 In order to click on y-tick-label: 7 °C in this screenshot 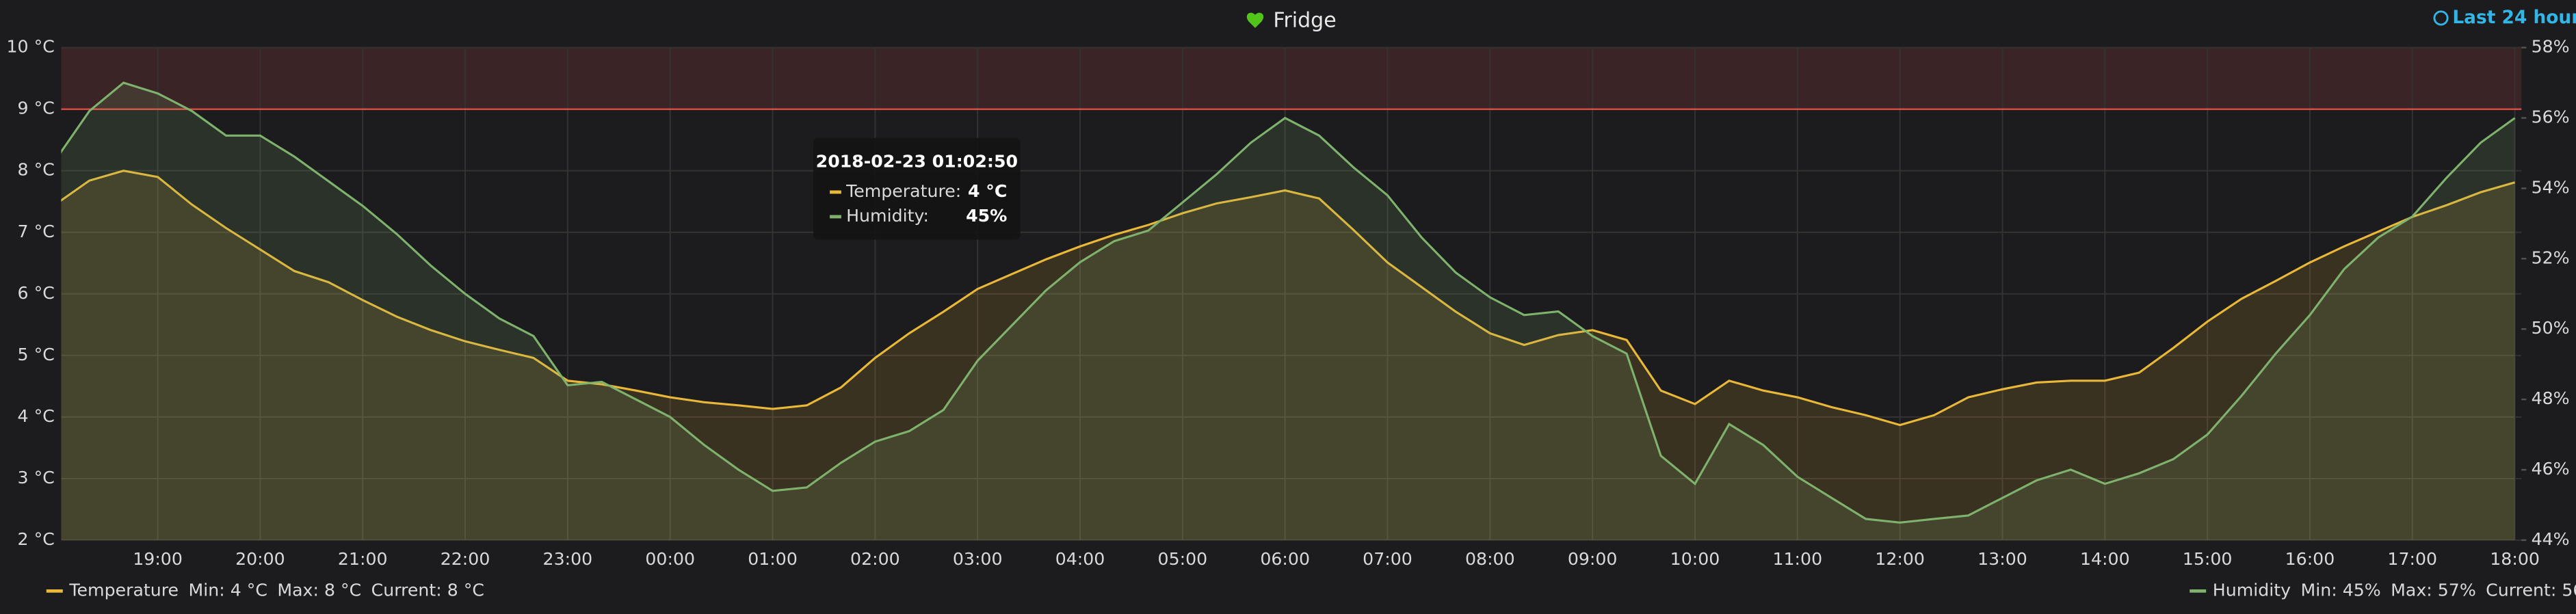, I will do `click(36, 231)`.